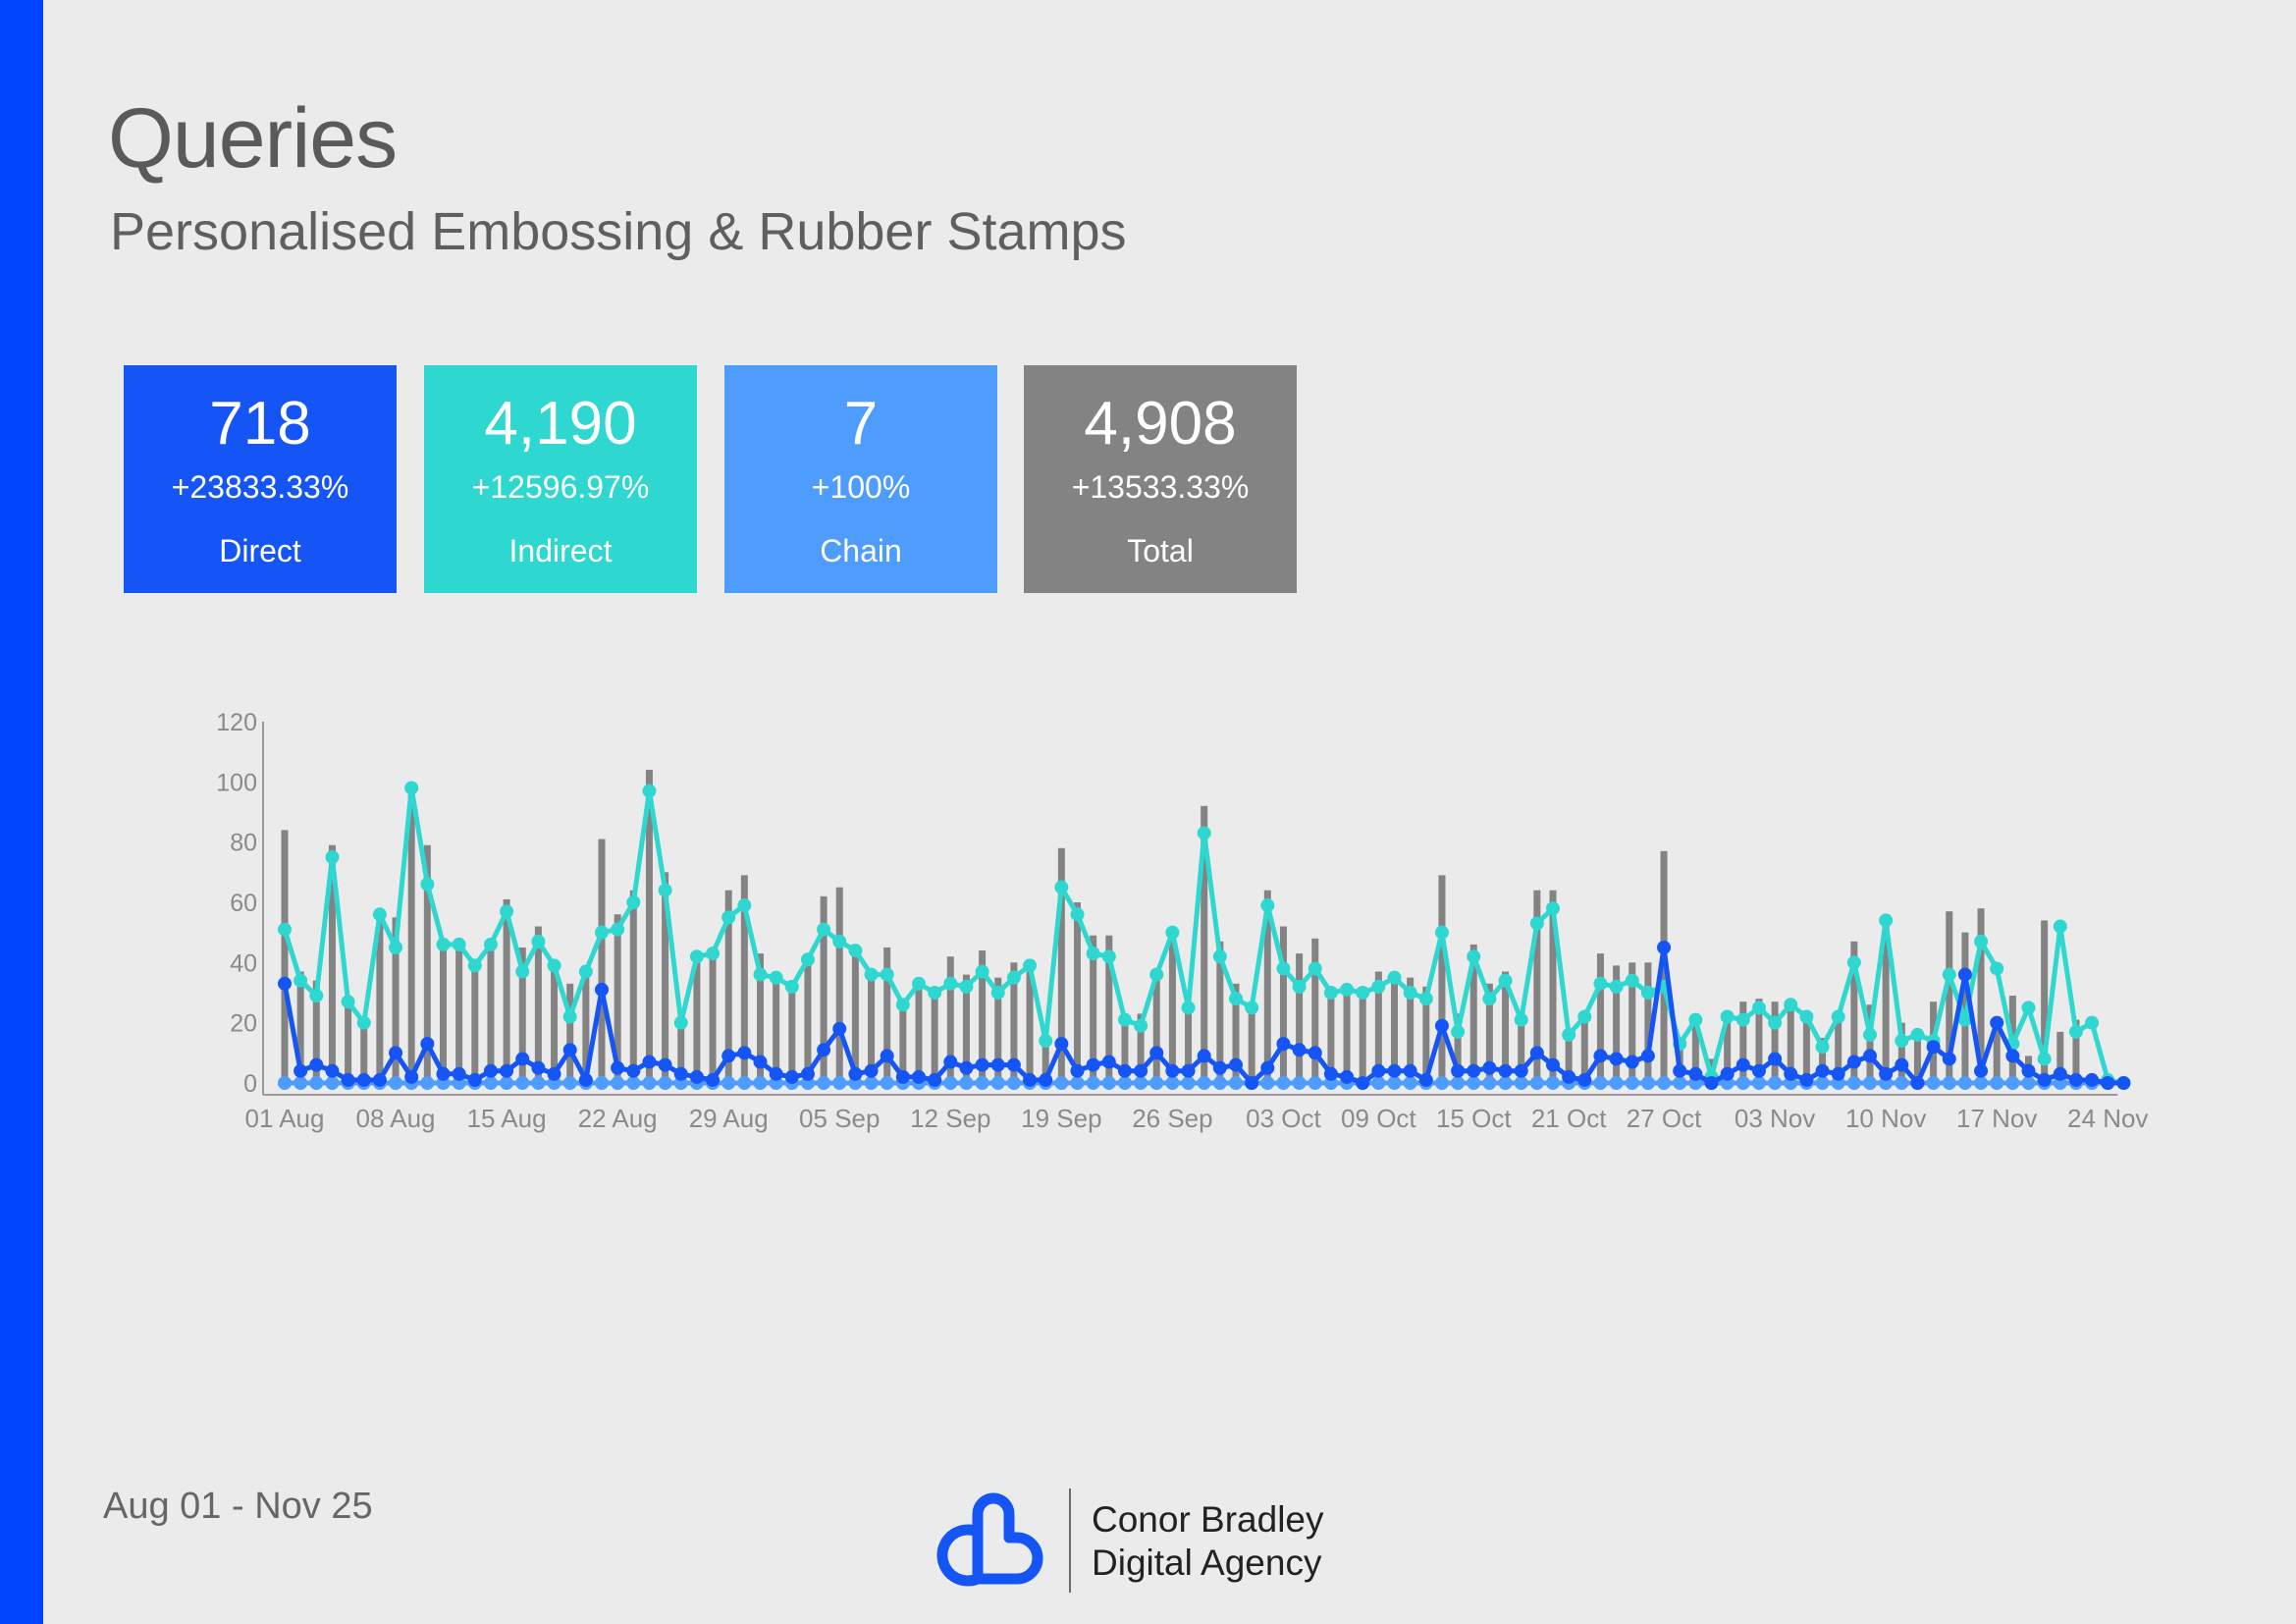  What do you see at coordinates (861, 487) in the screenshot?
I see `kpi-change: +100%` at bounding box center [861, 487].